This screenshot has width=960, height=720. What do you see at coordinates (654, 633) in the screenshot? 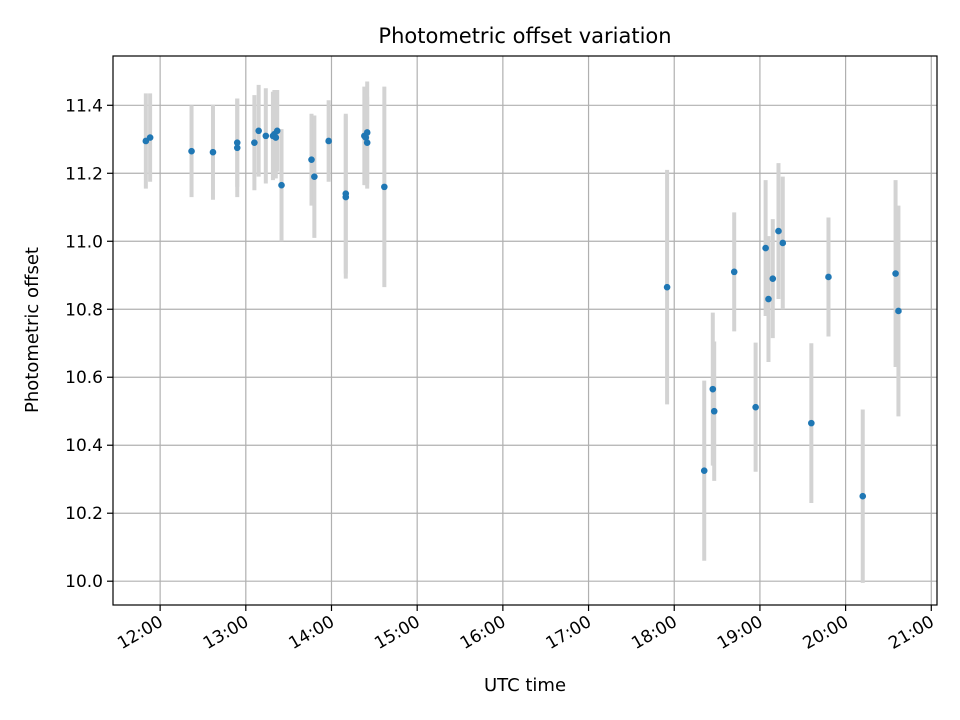
I see `x-tick-label: 18:00` at bounding box center [654, 633].